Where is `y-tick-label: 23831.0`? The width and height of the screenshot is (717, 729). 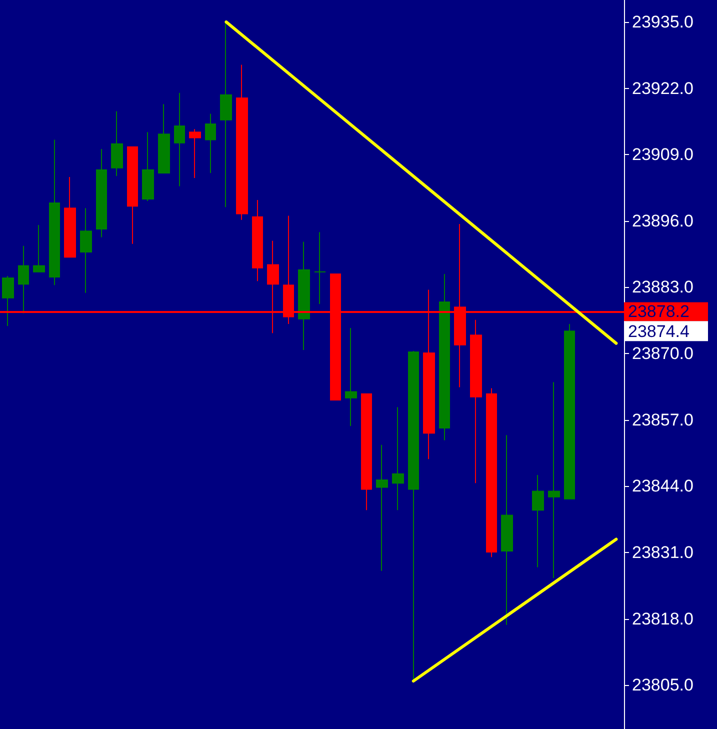 y-tick-label: 23831.0 is located at coordinates (663, 552).